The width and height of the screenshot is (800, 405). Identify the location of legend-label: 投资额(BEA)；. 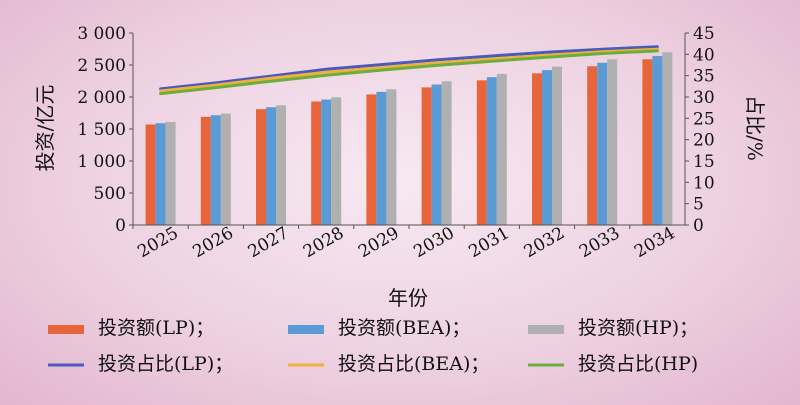
(404, 328).